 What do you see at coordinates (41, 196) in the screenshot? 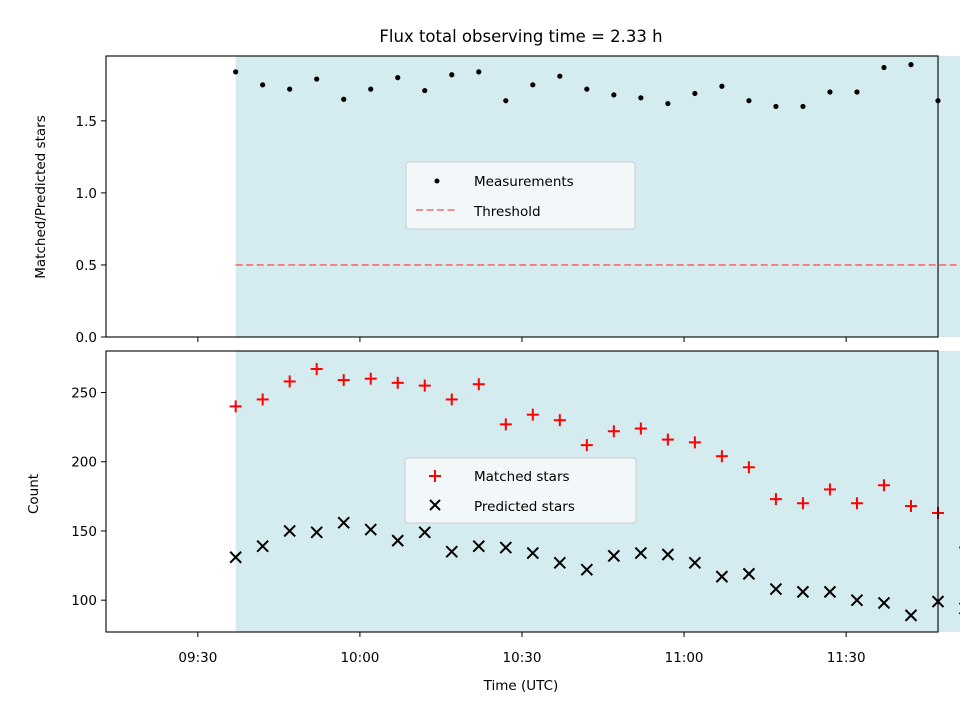
I see `ratio-panel-ylabel: Matched/Predicted stars` at bounding box center [41, 196].